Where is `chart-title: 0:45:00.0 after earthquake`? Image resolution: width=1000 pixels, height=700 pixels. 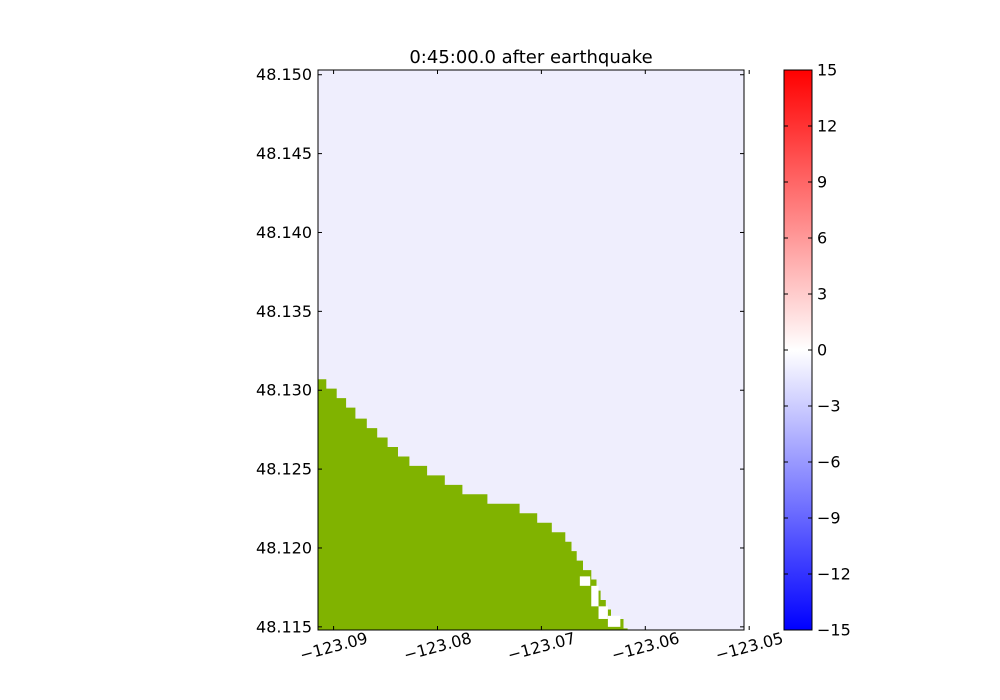 chart-title: 0:45:00.0 after earthquake is located at coordinates (530, 57).